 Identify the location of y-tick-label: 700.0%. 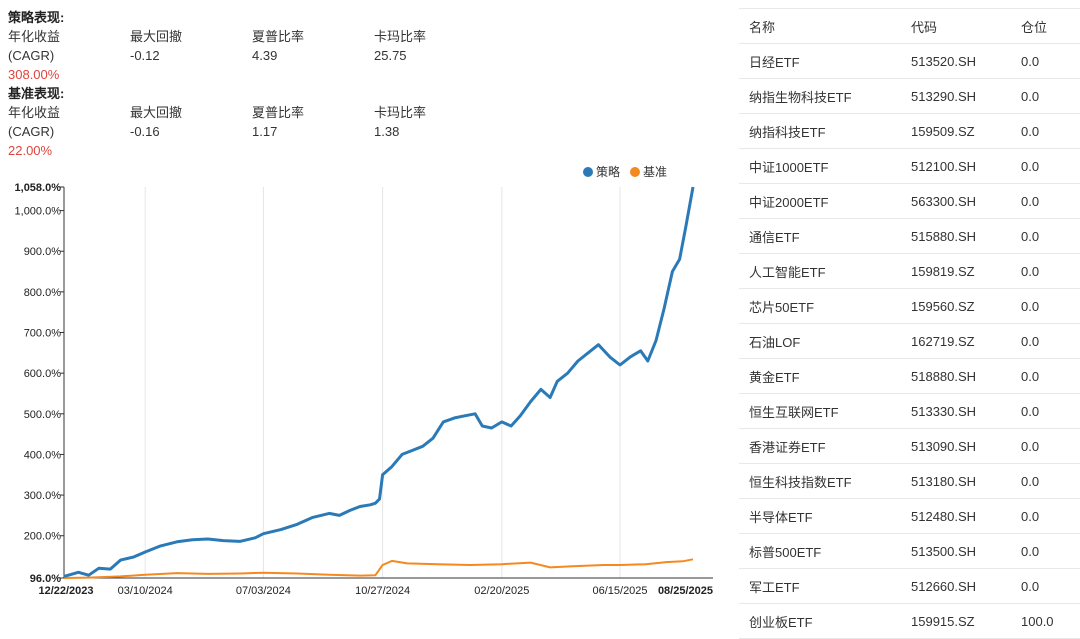
(43, 334).